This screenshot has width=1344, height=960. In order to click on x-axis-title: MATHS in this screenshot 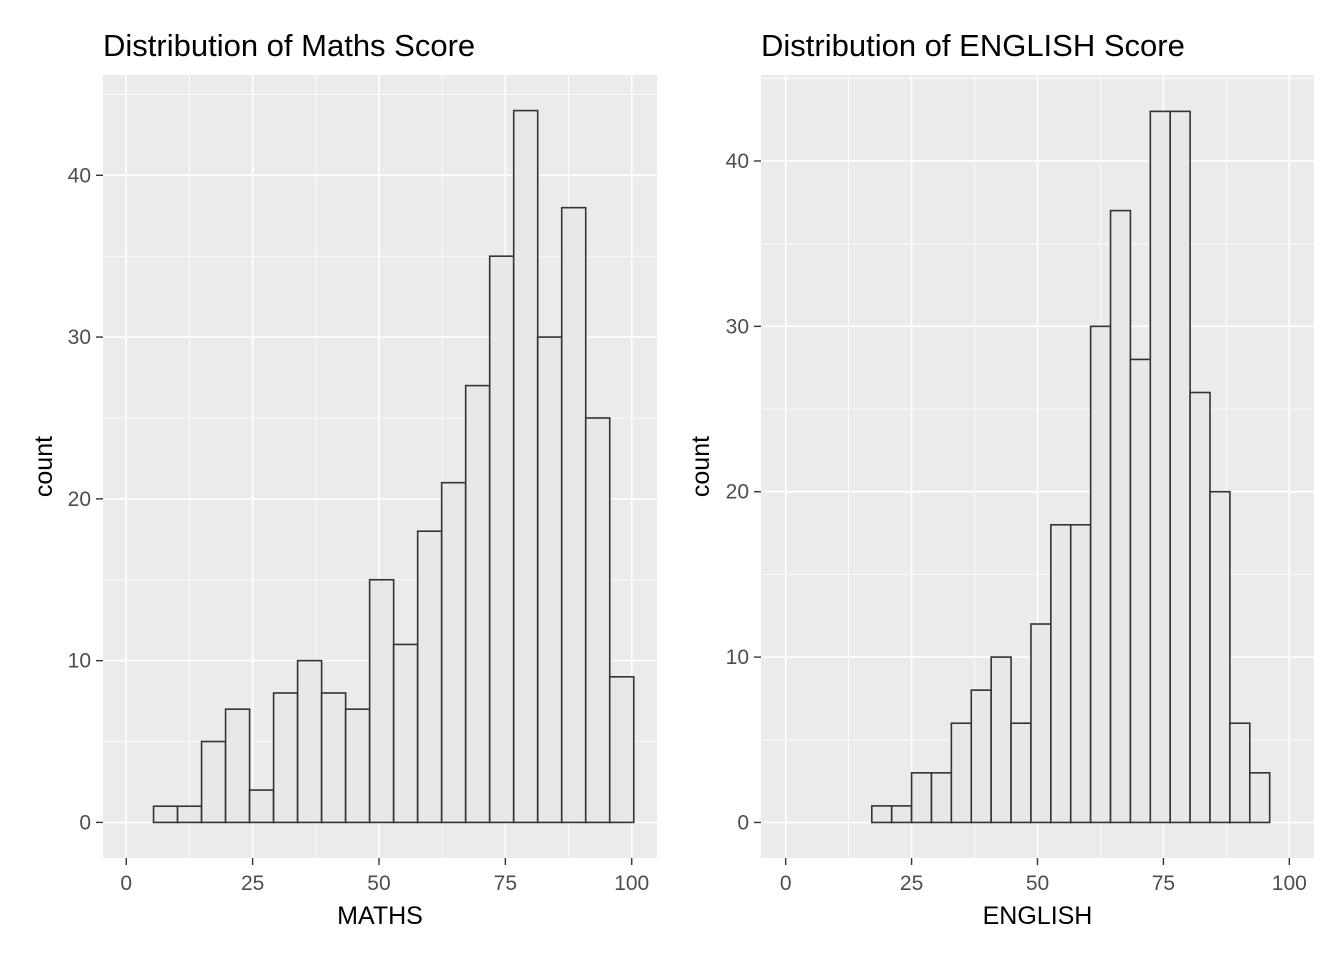, I will do `click(380, 916)`.